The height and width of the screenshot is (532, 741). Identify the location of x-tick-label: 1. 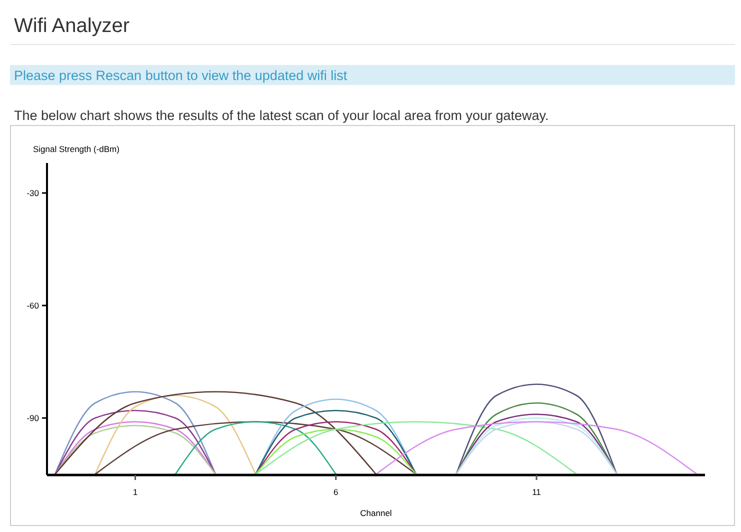
(135, 492).